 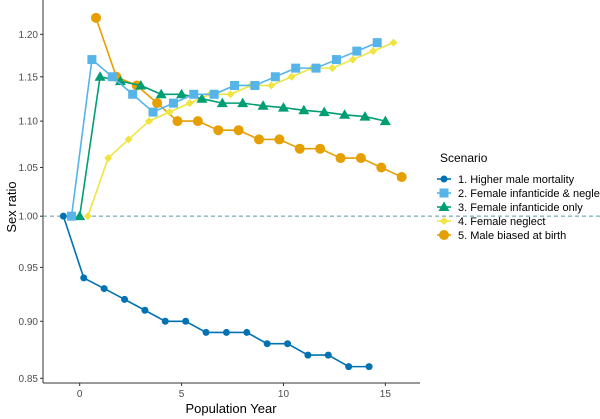 I want to click on y-tick-label: 1.15, so click(x=29, y=77).